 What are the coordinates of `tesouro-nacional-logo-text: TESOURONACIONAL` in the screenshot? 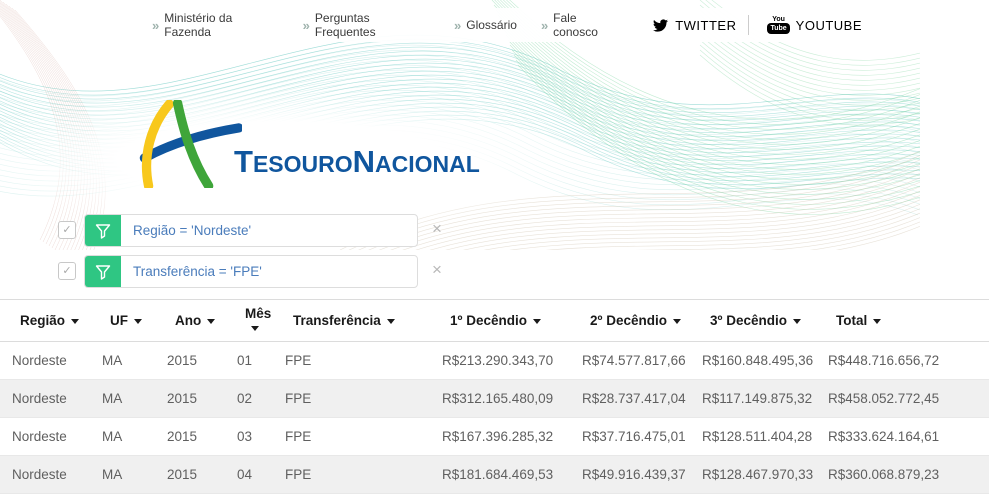 It's located at (357, 166).